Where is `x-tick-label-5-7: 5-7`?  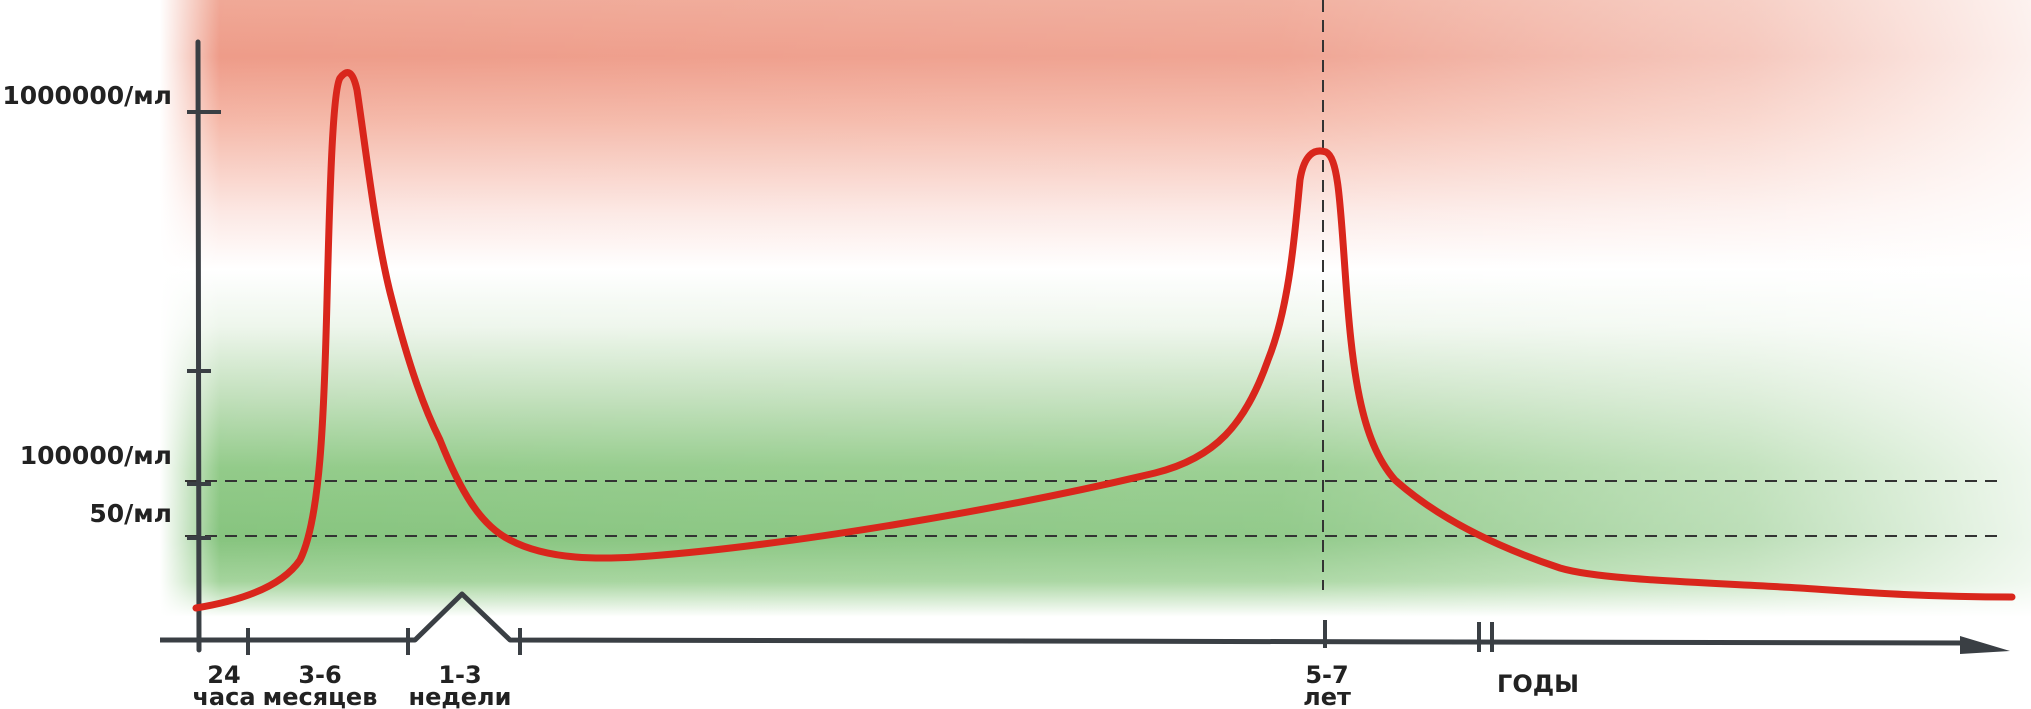
x-tick-label-5-7: 5-7 is located at coordinates (1326, 675).